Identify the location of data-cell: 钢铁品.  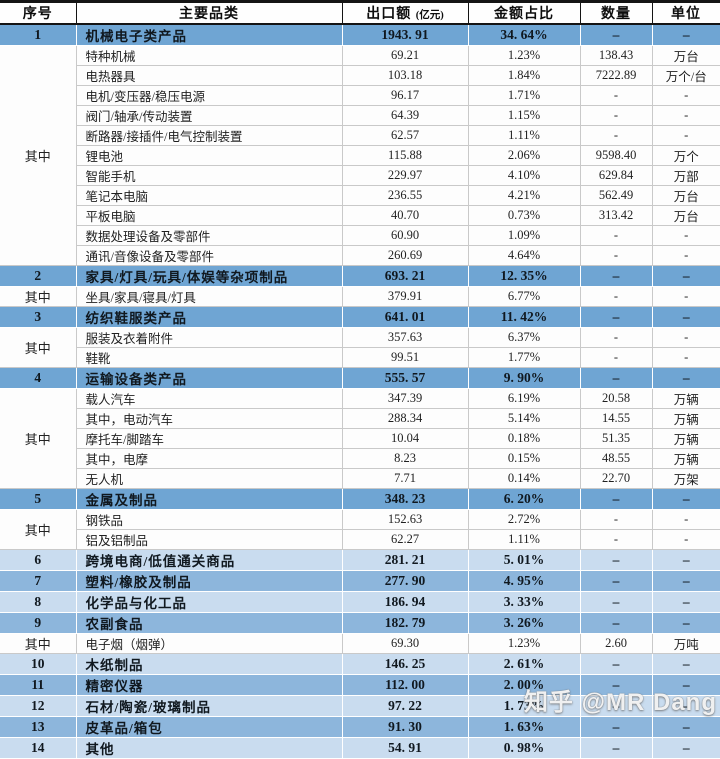
(208, 519).